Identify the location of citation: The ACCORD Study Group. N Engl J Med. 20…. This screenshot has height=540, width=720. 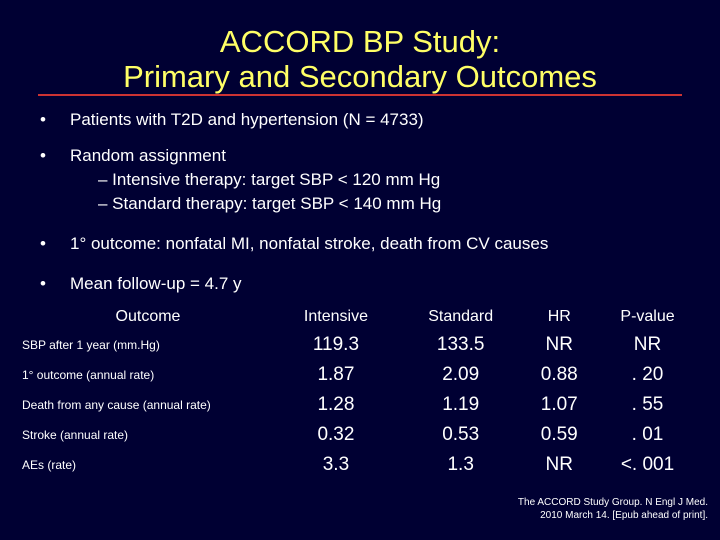
(613, 509).